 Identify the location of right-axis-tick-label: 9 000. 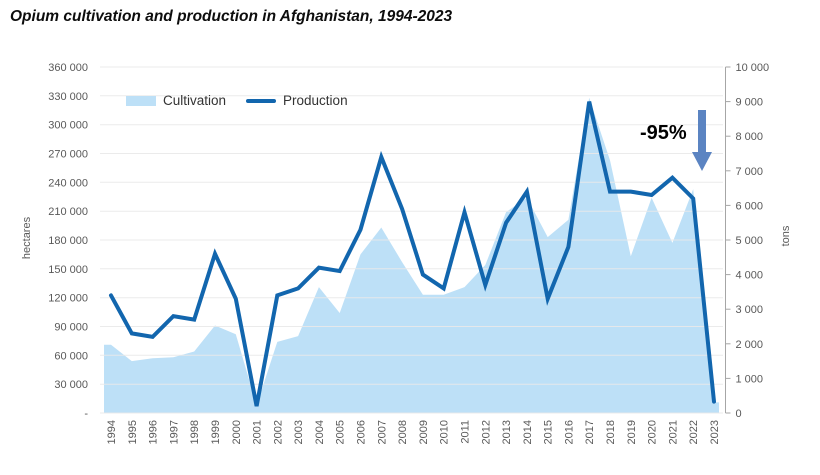
(750, 103).